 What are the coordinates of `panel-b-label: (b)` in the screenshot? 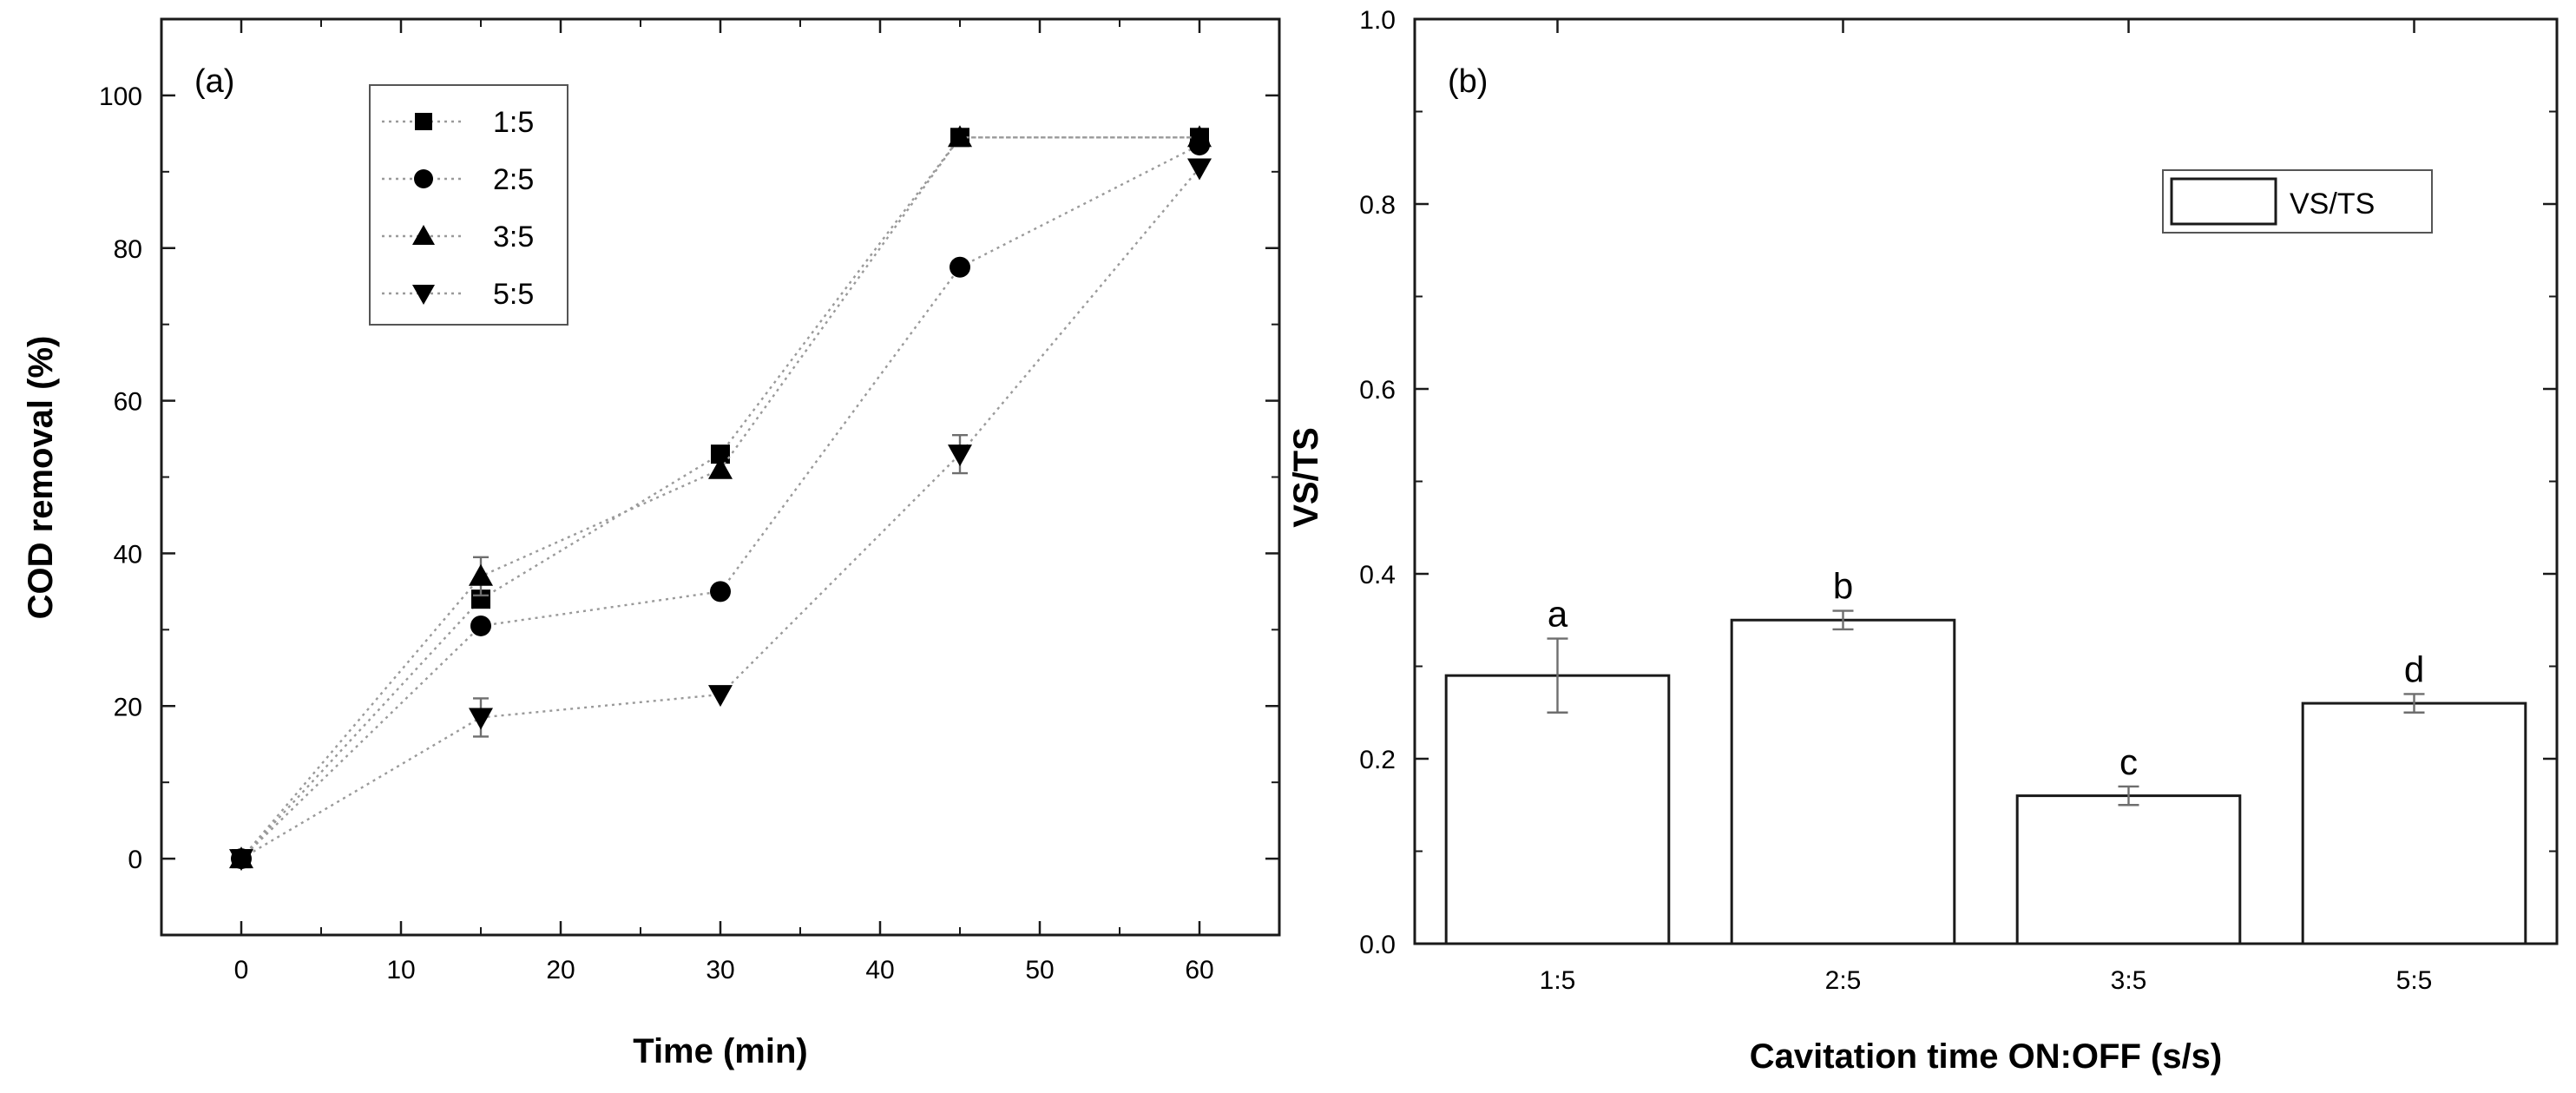 It's located at (1468, 81).